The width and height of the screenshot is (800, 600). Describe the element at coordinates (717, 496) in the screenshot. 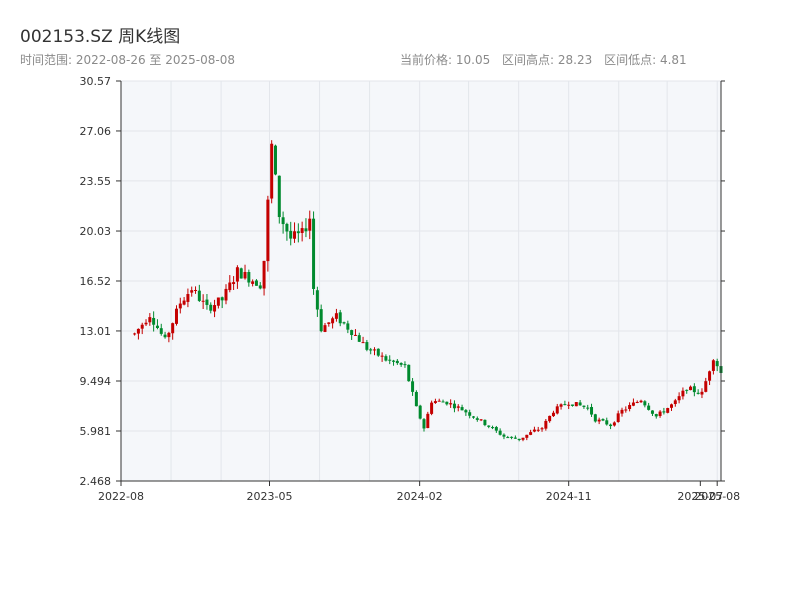

I see `x-tick-label: 2025-08` at that location.